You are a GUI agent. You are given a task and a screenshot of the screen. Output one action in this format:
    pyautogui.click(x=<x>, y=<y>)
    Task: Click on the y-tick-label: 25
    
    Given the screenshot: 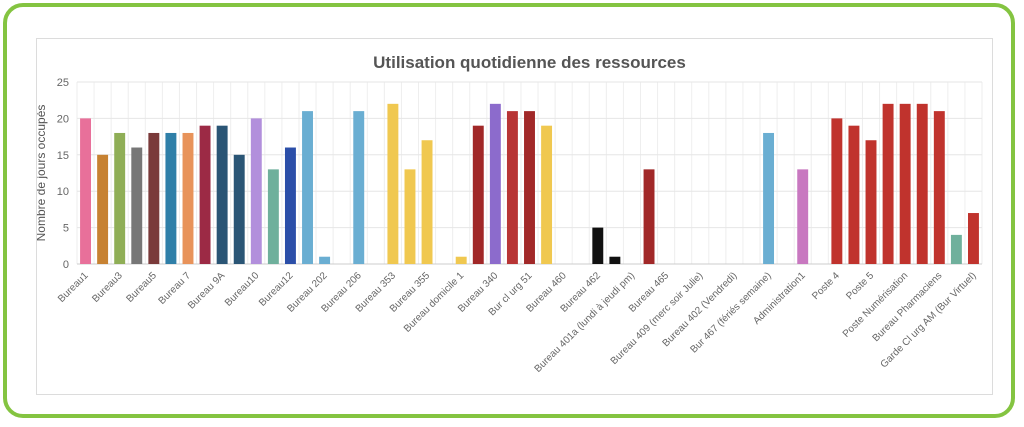 What is the action you would take?
    pyautogui.click(x=63, y=83)
    